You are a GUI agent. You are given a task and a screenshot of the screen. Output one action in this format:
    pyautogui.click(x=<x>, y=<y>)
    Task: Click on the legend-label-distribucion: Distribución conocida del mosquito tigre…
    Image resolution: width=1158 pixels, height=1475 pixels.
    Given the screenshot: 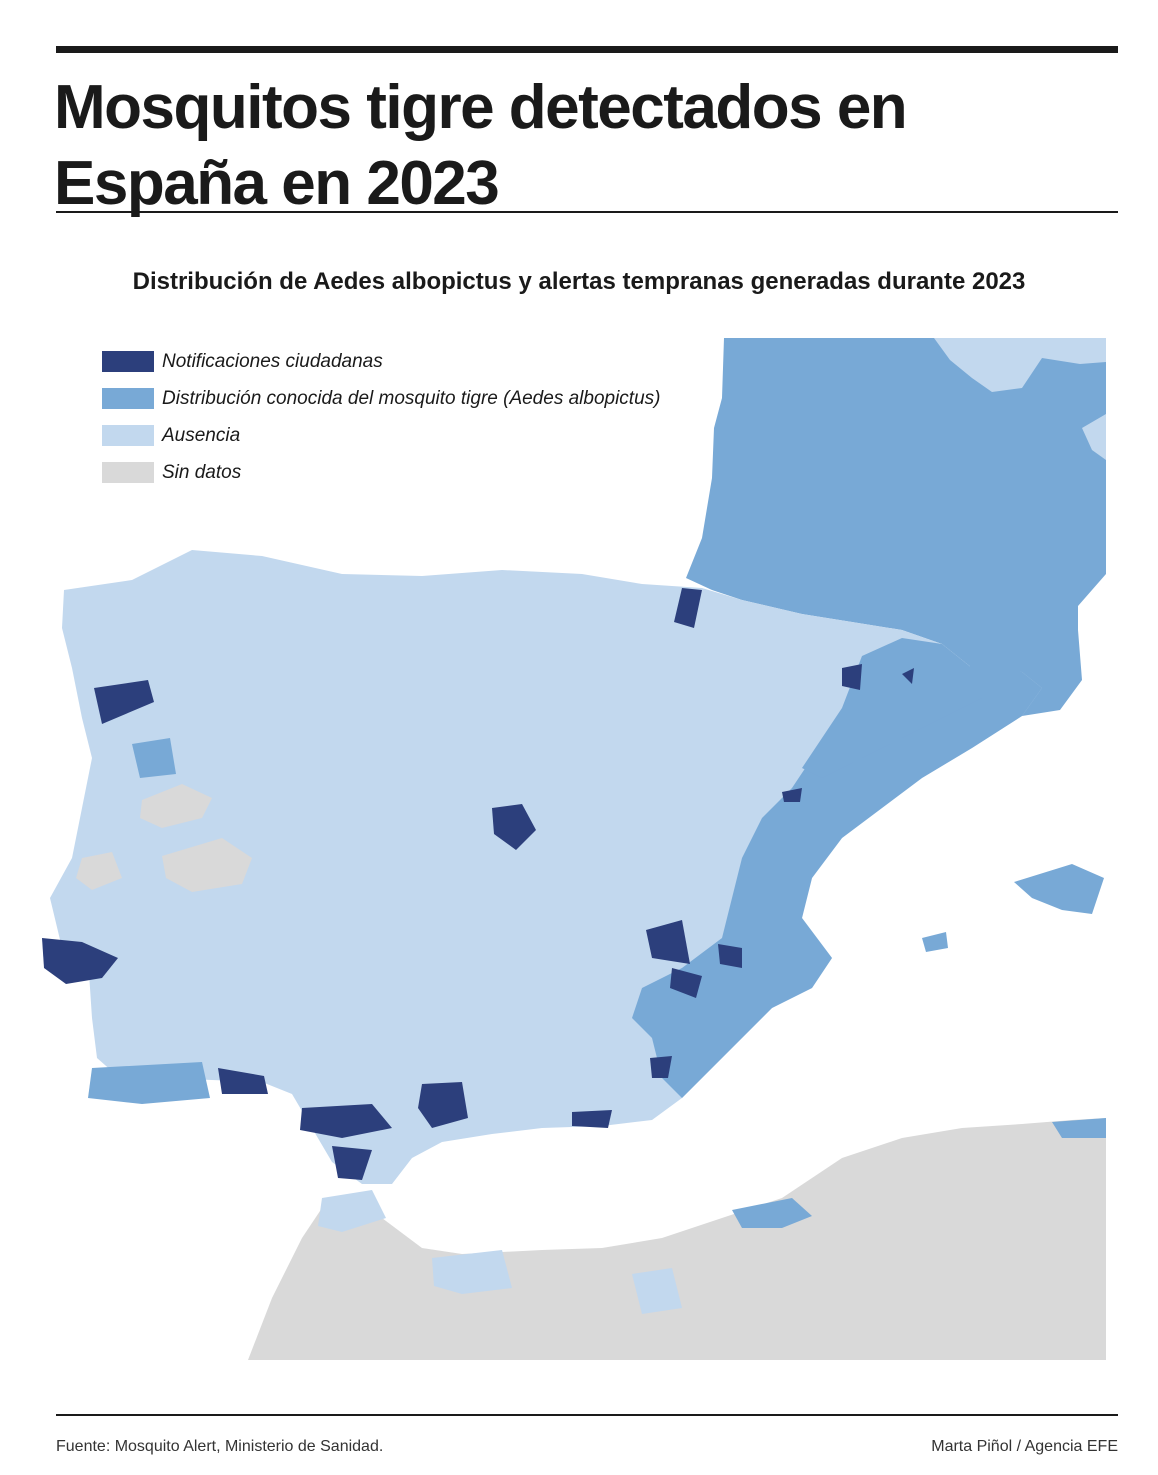 What is the action you would take?
    pyautogui.click(x=411, y=398)
    